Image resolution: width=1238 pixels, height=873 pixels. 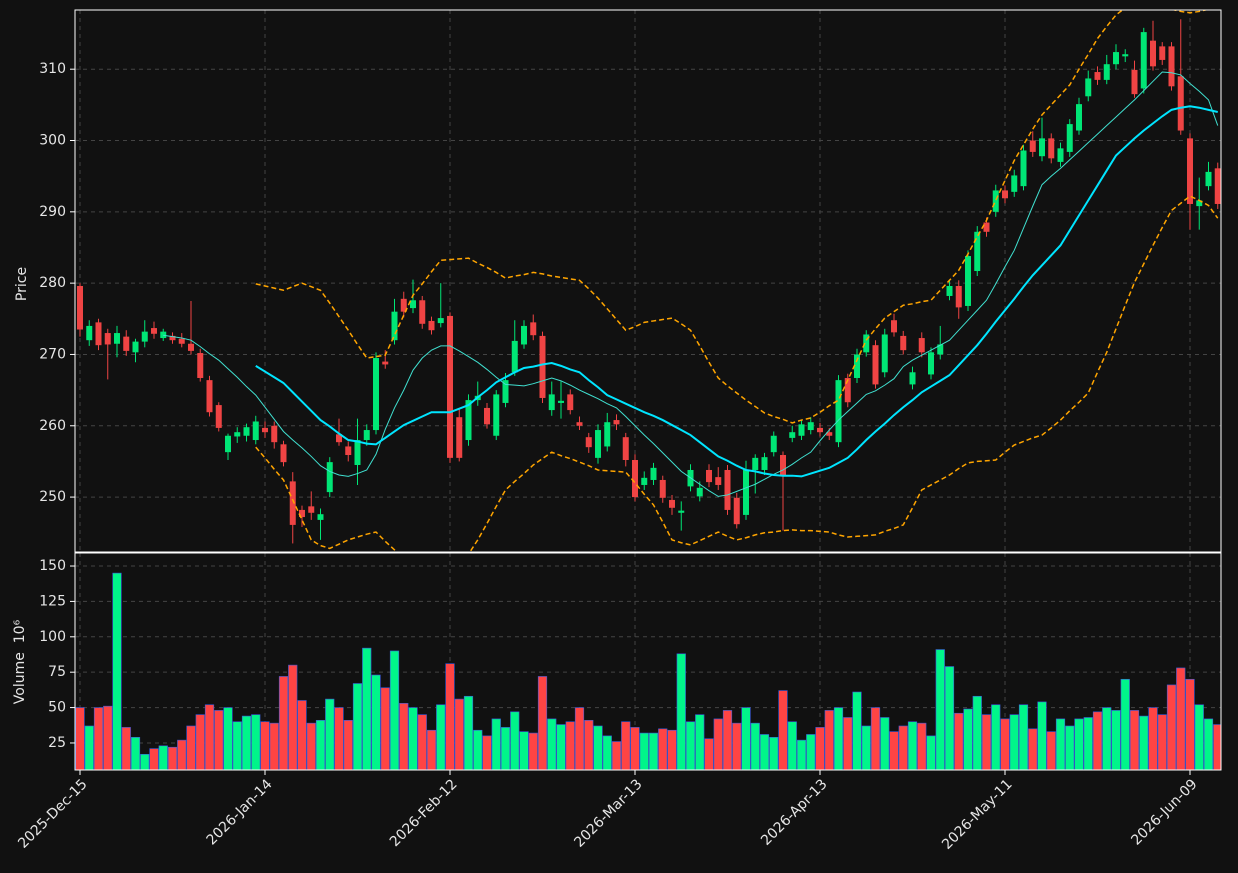 What do you see at coordinates (52, 212) in the screenshot?
I see `y-tick-label: 290` at bounding box center [52, 212].